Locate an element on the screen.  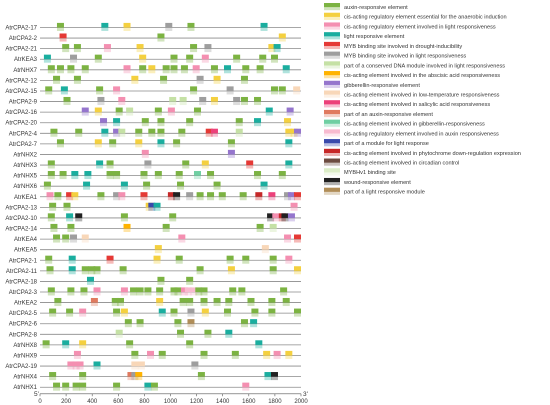
legend-swatch-shadow is located at coordinates (332, 86).